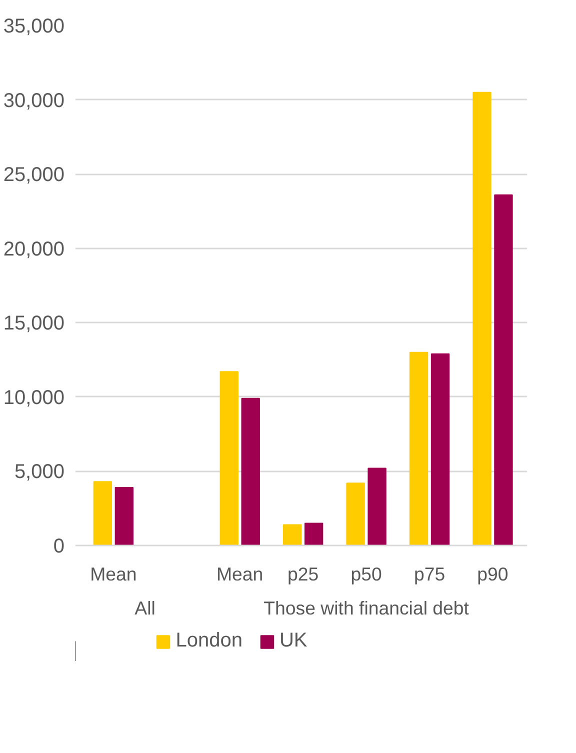 This screenshot has width=576, height=753. Describe the element at coordinates (492, 574) in the screenshot. I see `x-tick-label: p90` at that location.